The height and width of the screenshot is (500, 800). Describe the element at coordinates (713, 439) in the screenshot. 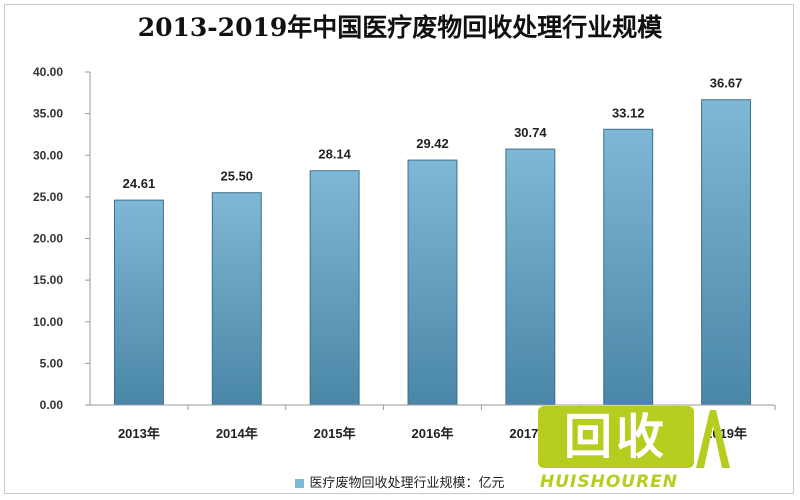

I see `leaf-icon` at that location.